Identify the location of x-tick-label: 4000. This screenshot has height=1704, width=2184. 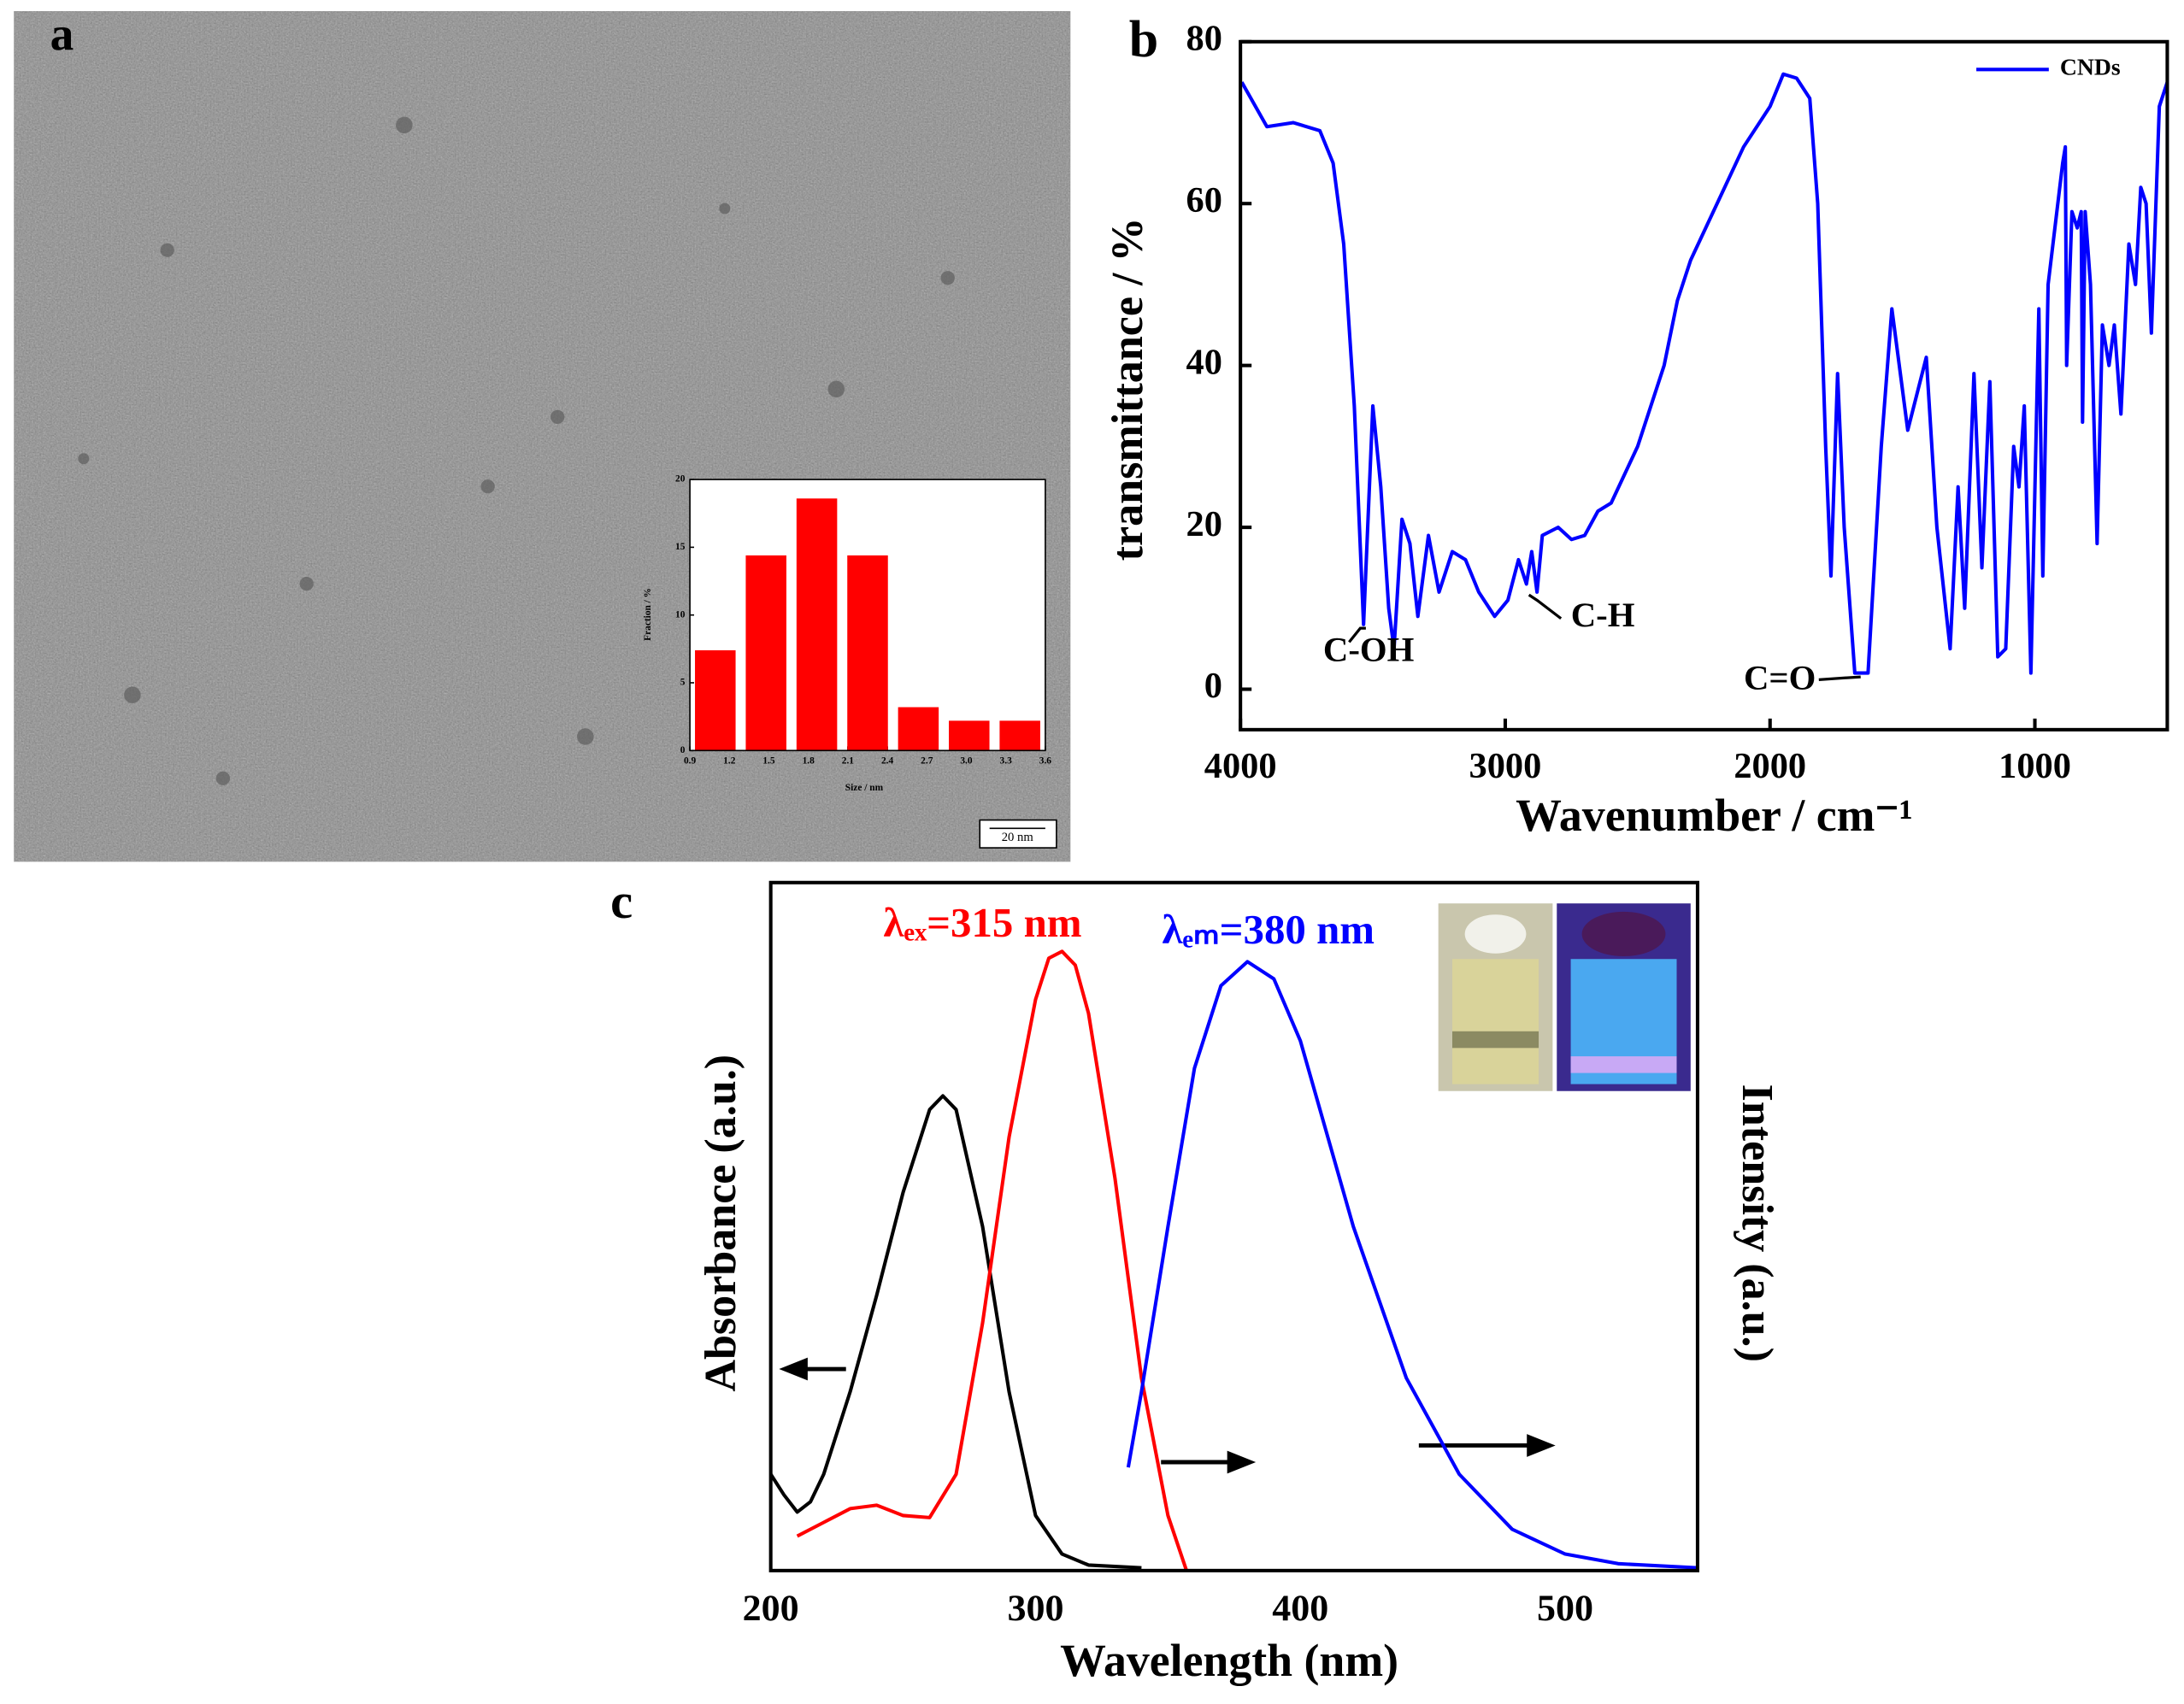
(1241, 766).